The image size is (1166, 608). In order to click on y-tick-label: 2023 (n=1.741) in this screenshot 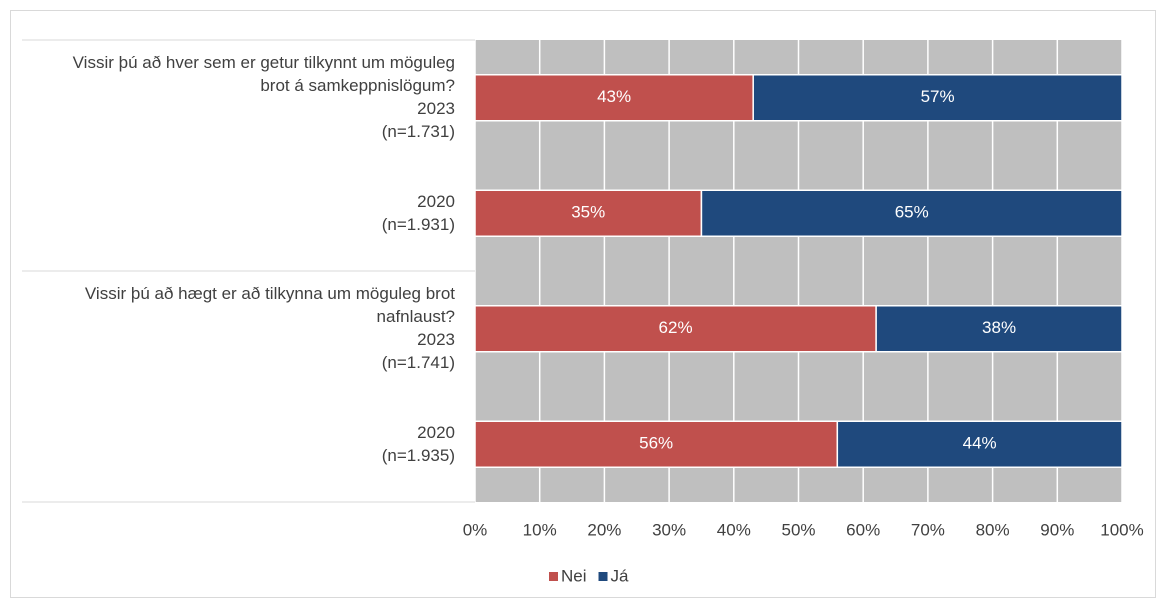, I will do `click(418, 350)`.